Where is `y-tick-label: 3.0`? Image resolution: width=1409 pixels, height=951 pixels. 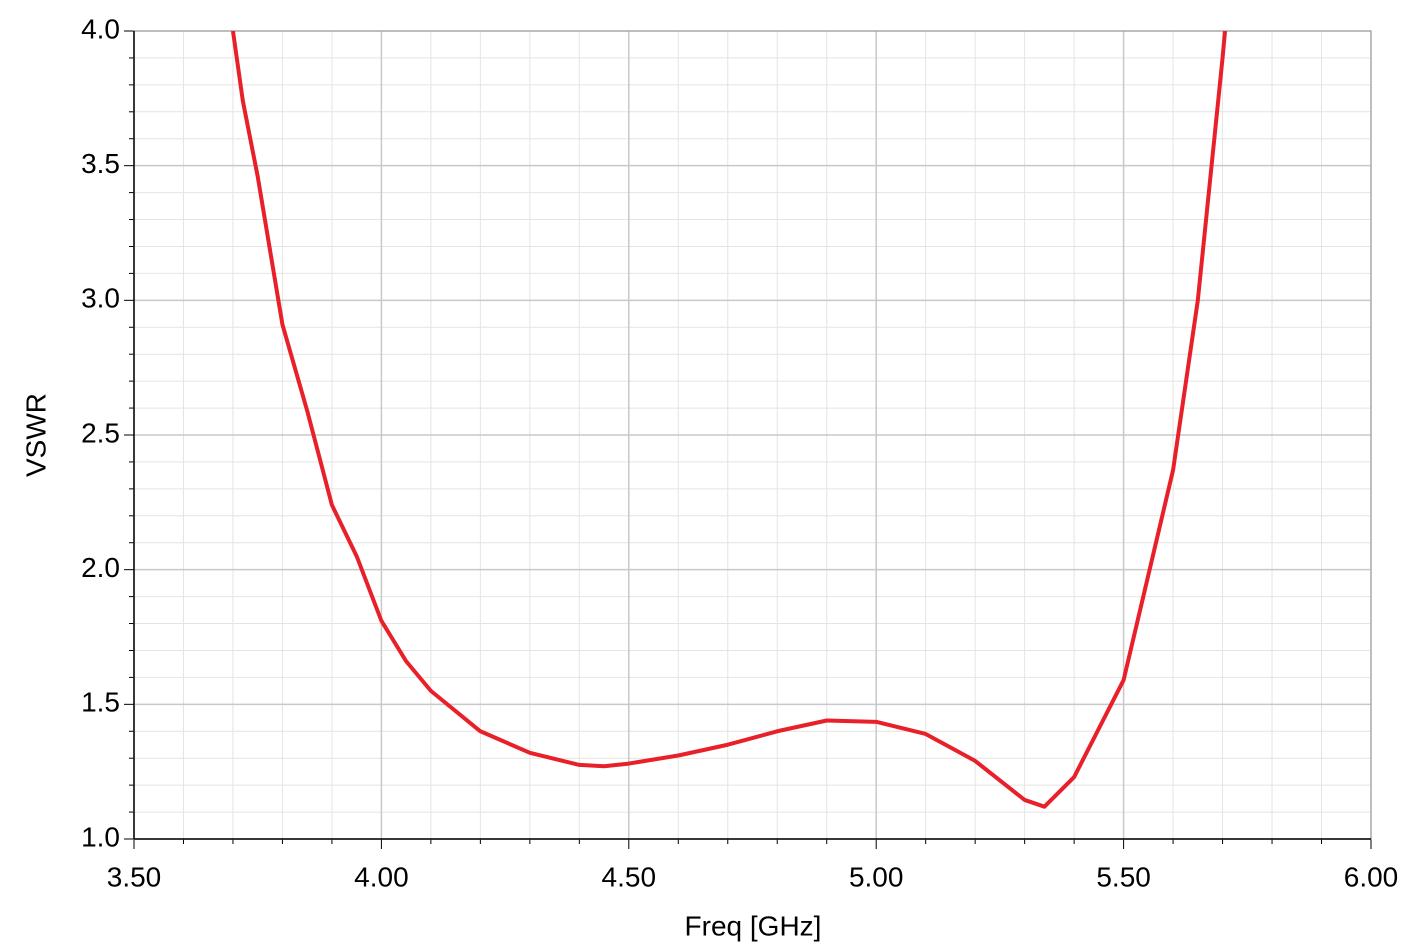 y-tick-label: 3.0 is located at coordinates (100, 298).